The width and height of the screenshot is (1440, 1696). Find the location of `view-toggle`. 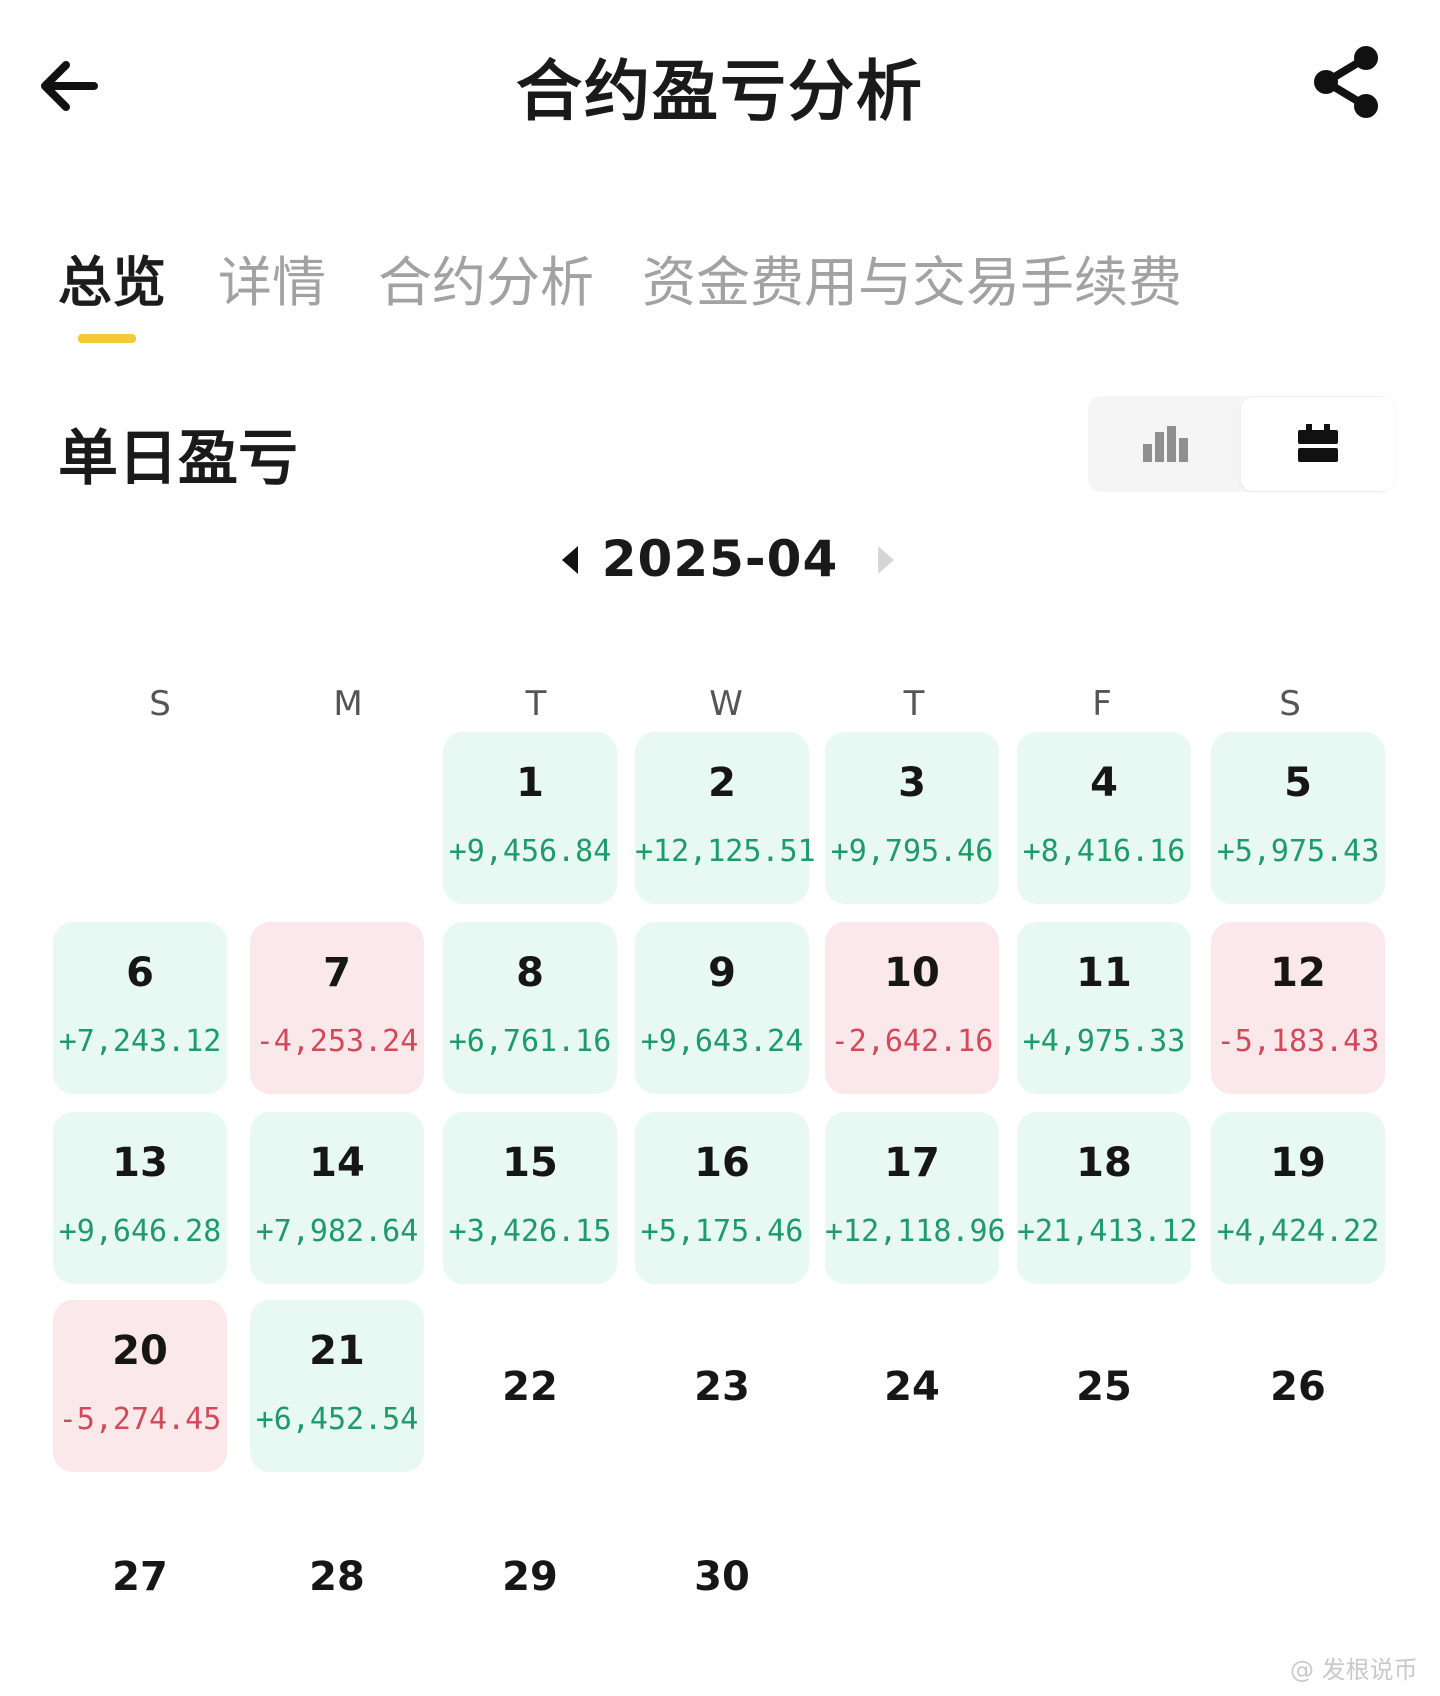

view-toggle is located at coordinates (1241, 444).